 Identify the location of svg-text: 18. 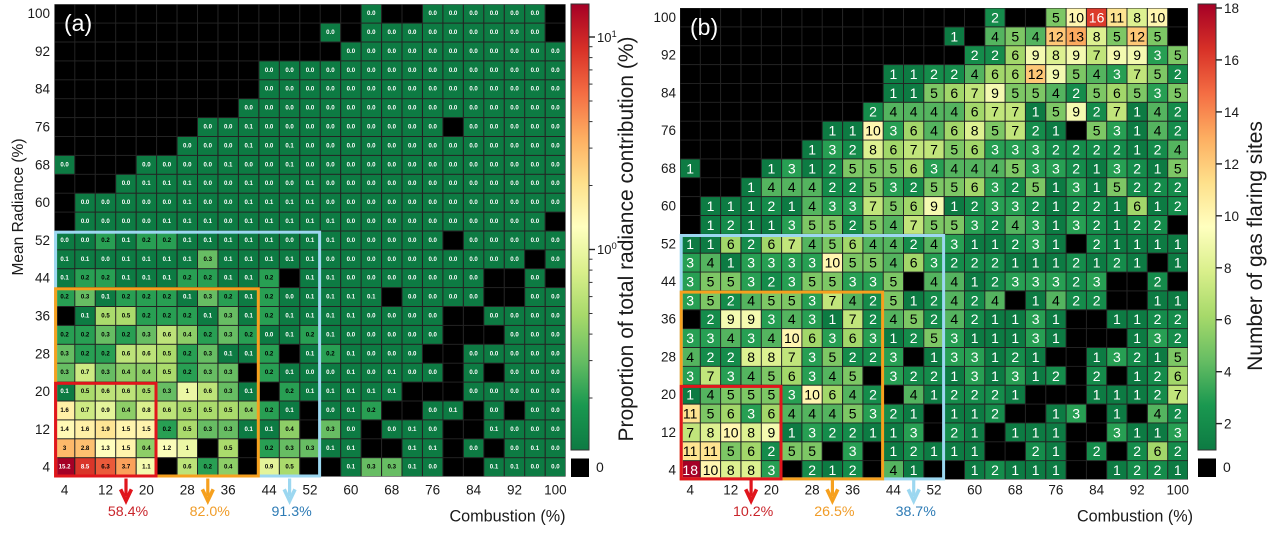
(1231, 8).